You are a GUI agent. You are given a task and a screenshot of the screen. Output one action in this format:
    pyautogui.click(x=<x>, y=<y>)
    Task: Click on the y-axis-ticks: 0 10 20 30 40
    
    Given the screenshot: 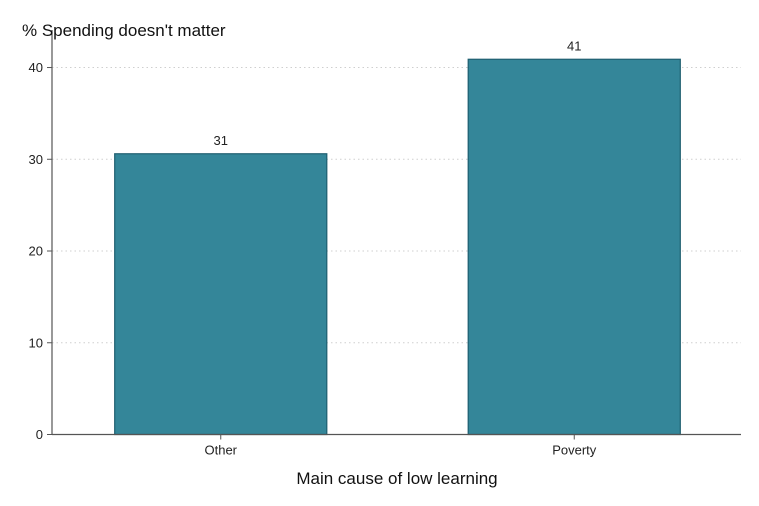 What is the action you would take?
    pyautogui.click(x=40, y=251)
    